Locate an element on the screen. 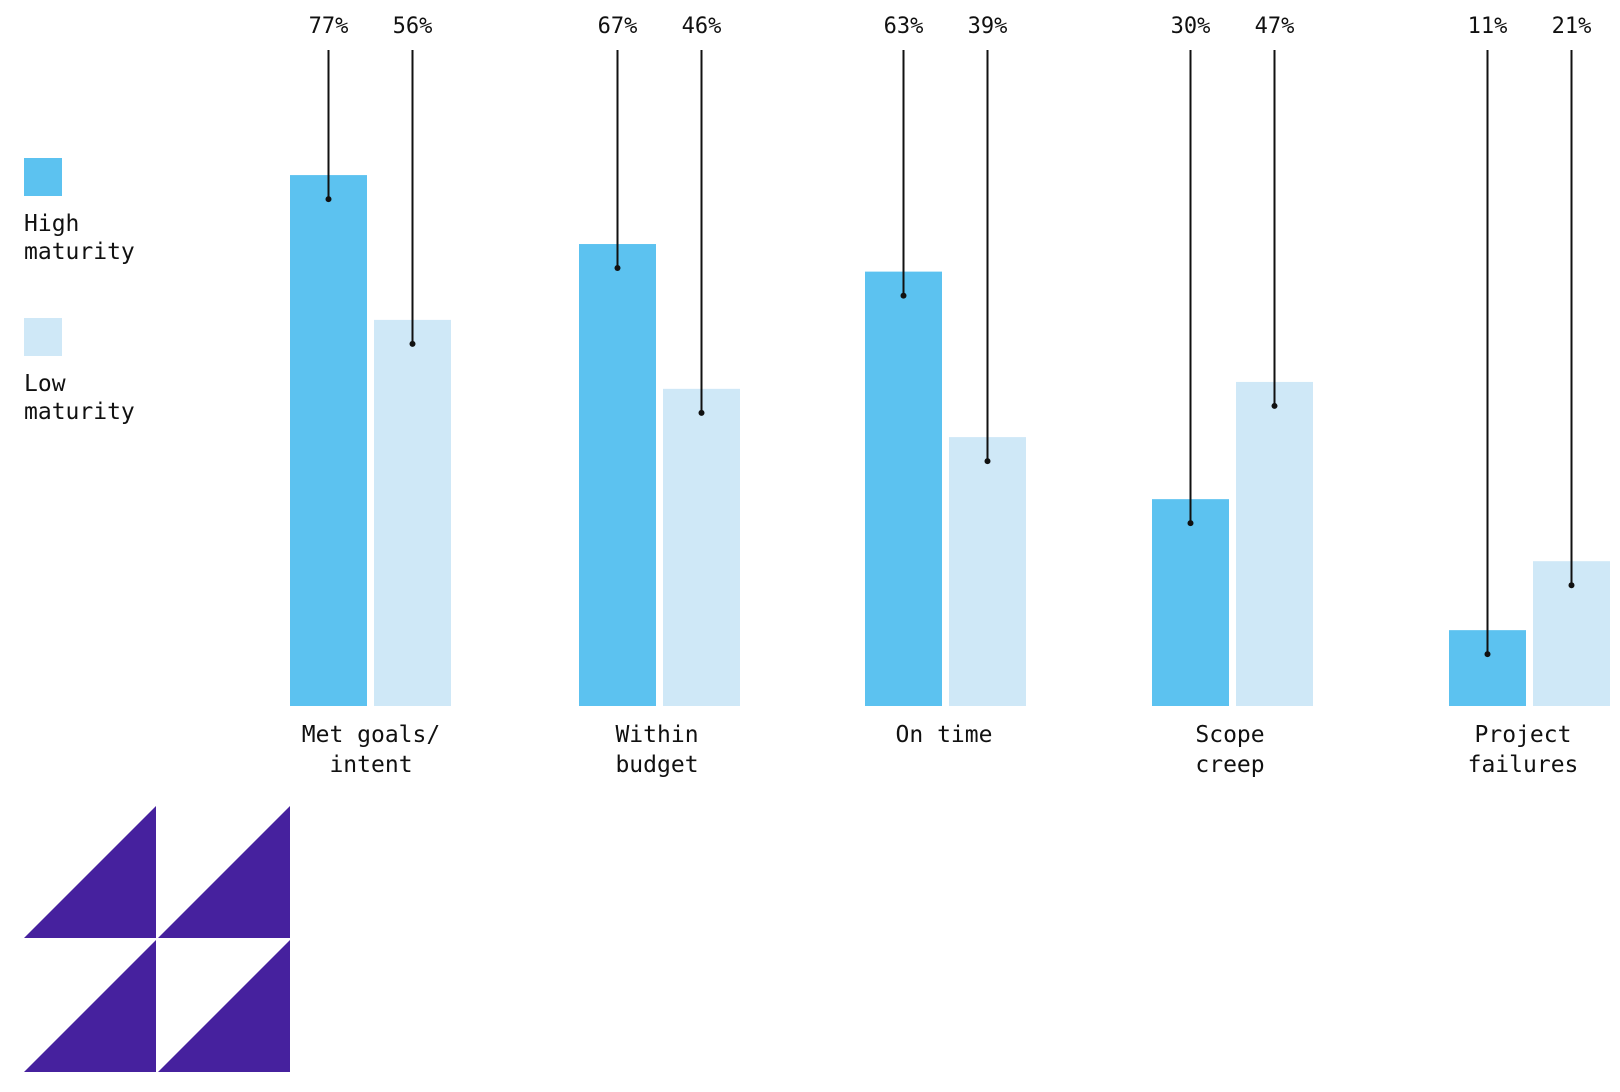 Image resolution: width=1620 pixels, height=1092 pixels. legend-item-high-maturity: High maturity is located at coordinates (94, 212).